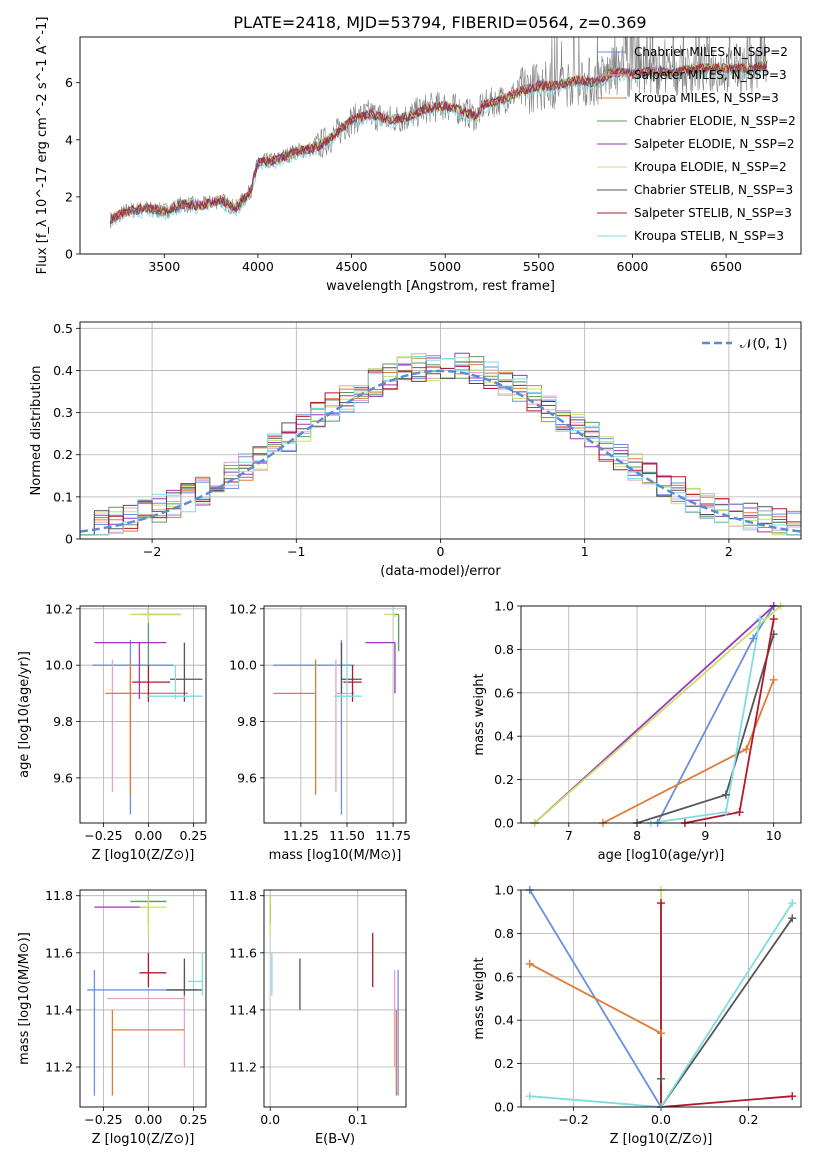  Describe the element at coordinates (753, 638) in the screenshot. I see `weight-marker-chab_miles` at that location.